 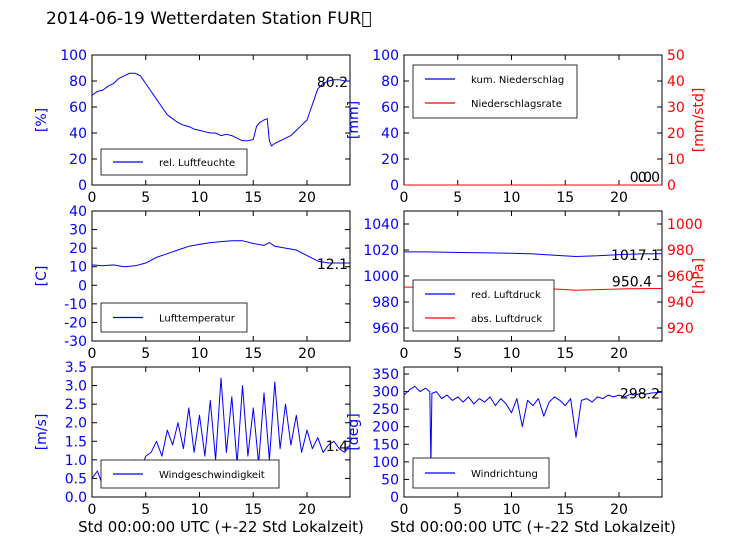 What do you see at coordinates (680, 277) in the screenshot?
I see `y2-tick-label: 960` at bounding box center [680, 277].